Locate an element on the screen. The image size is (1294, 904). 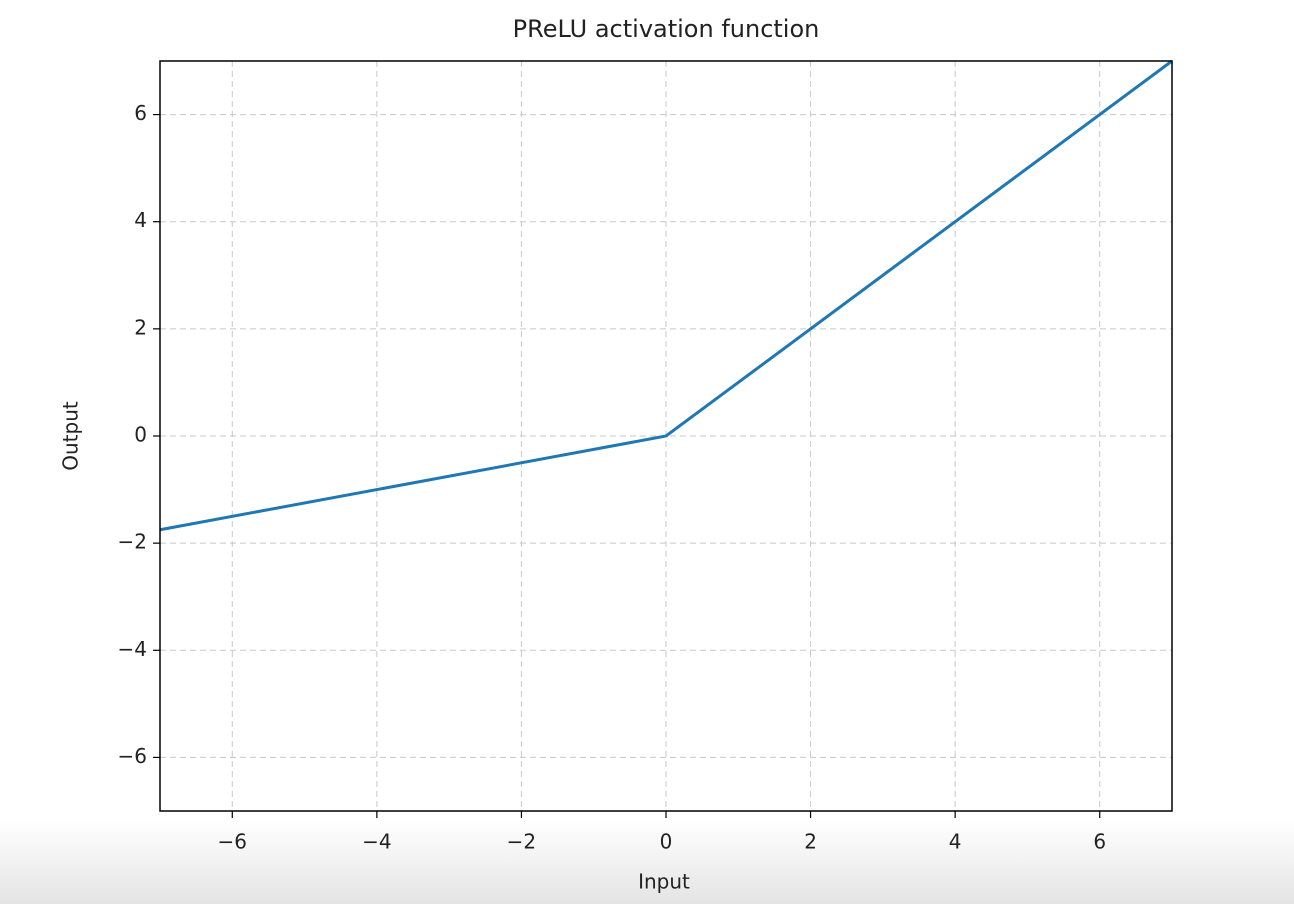
x-tick-label: −4 is located at coordinates (376, 842).